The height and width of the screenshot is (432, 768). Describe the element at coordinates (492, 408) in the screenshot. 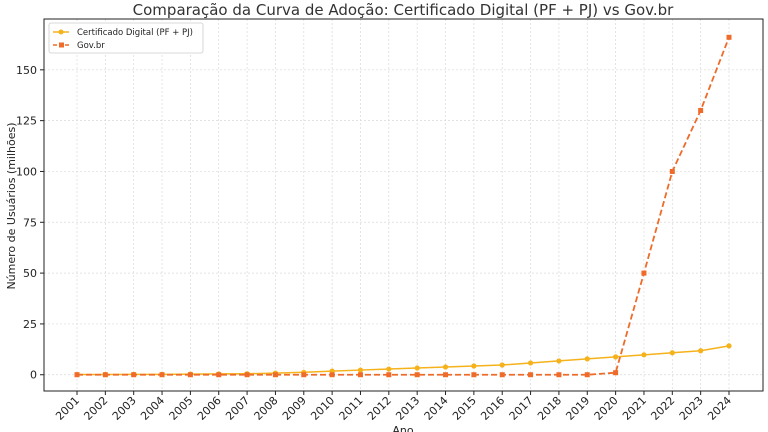

I see `x-tick-label: 2016` at that location.